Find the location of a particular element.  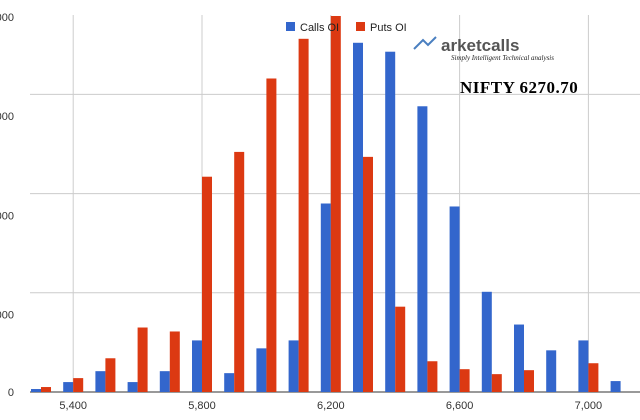

legend-label: Puts OI is located at coordinates (388, 28).